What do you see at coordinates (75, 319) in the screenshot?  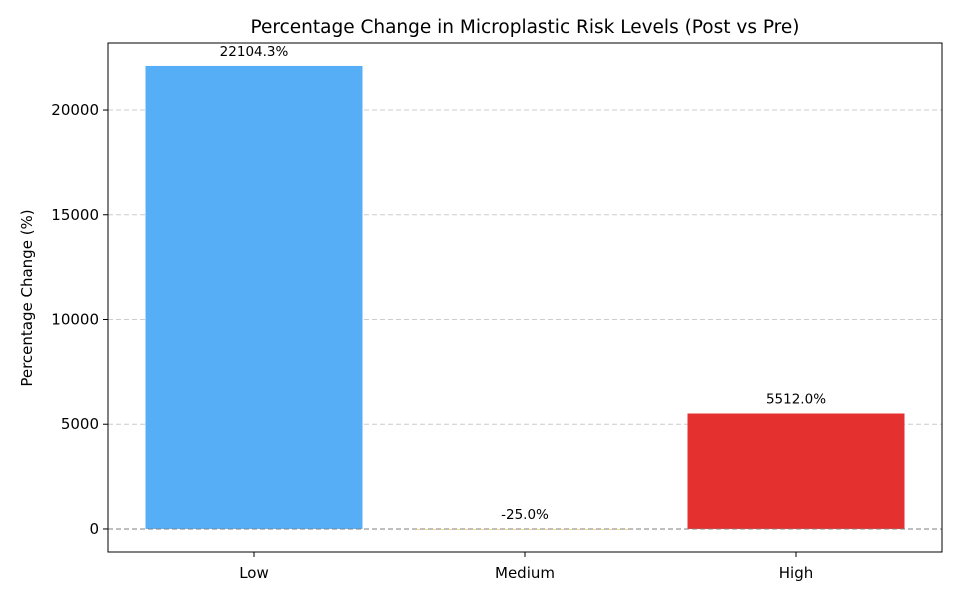 I see `y-tick-label: 10000` at bounding box center [75, 319].